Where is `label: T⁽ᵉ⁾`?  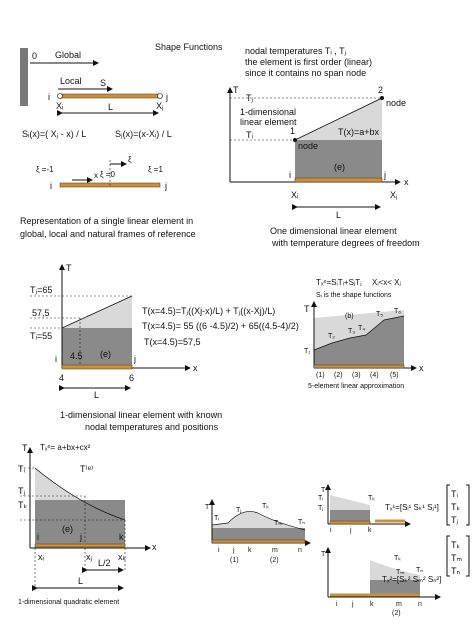
label: T⁽ᵉ⁾ is located at coordinates (86, 469).